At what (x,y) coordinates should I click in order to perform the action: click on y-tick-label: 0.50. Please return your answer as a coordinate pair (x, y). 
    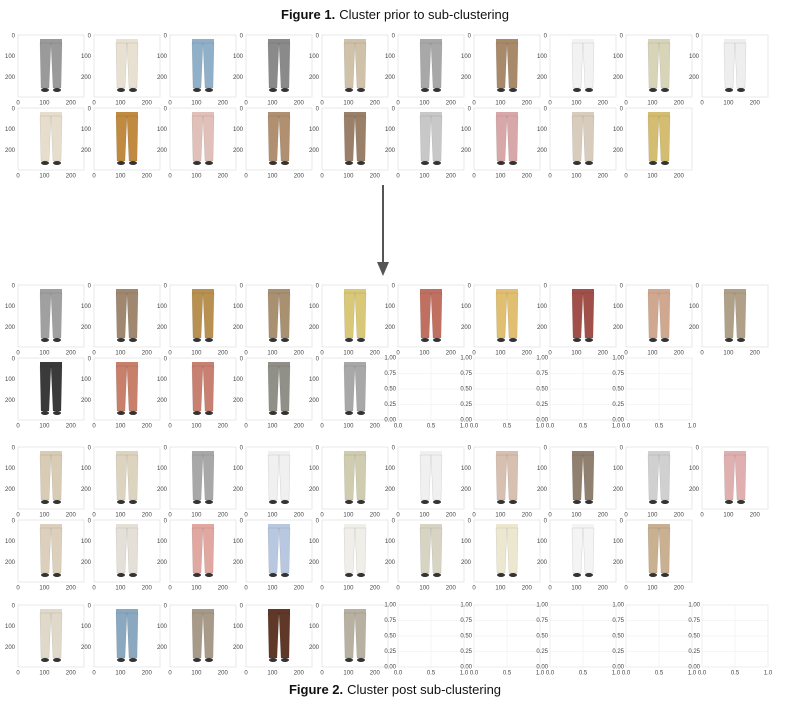
    Looking at the image, I should click on (390, 637).